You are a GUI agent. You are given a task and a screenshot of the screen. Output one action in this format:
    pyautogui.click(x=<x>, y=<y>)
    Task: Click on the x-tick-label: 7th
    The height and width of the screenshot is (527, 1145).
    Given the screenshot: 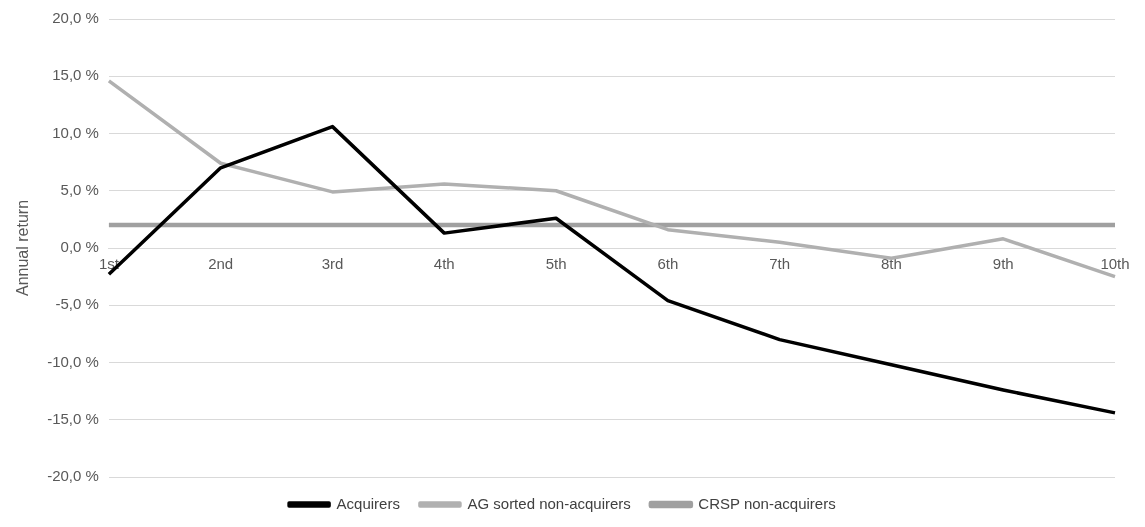 What is the action you would take?
    pyautogui.click(x=780, y=264)
    